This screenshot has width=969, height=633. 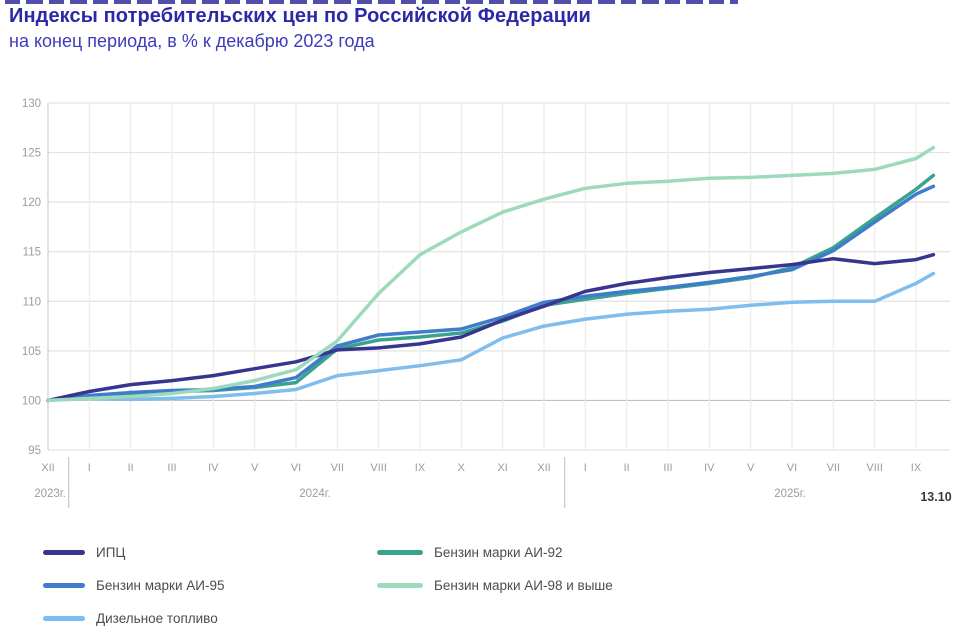 What do you see at coordinates (31, 401) in the screenshot?
I see `y-tick-label: 100` at bounding box center [31, 401].